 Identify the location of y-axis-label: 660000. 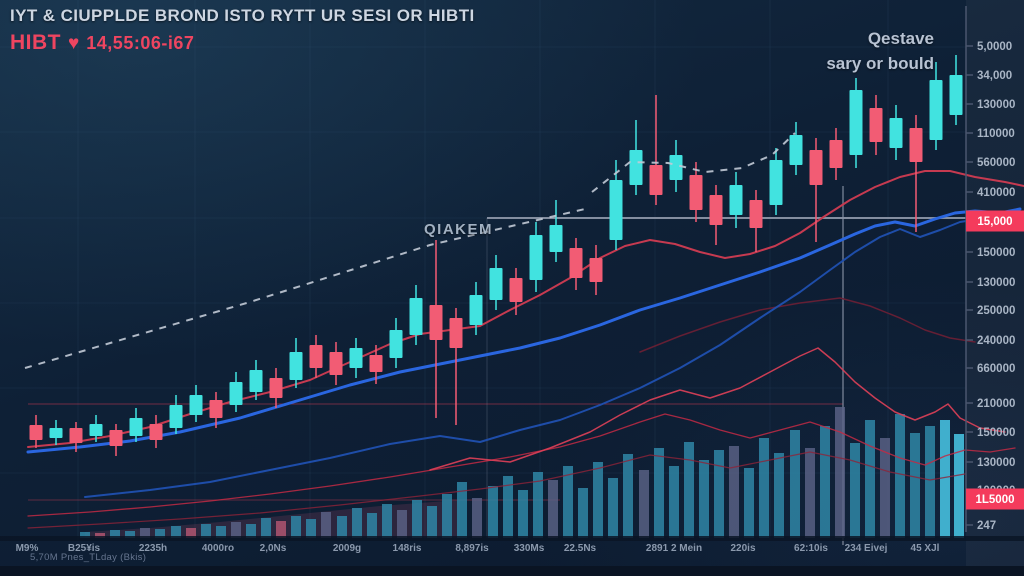
(996, 369).